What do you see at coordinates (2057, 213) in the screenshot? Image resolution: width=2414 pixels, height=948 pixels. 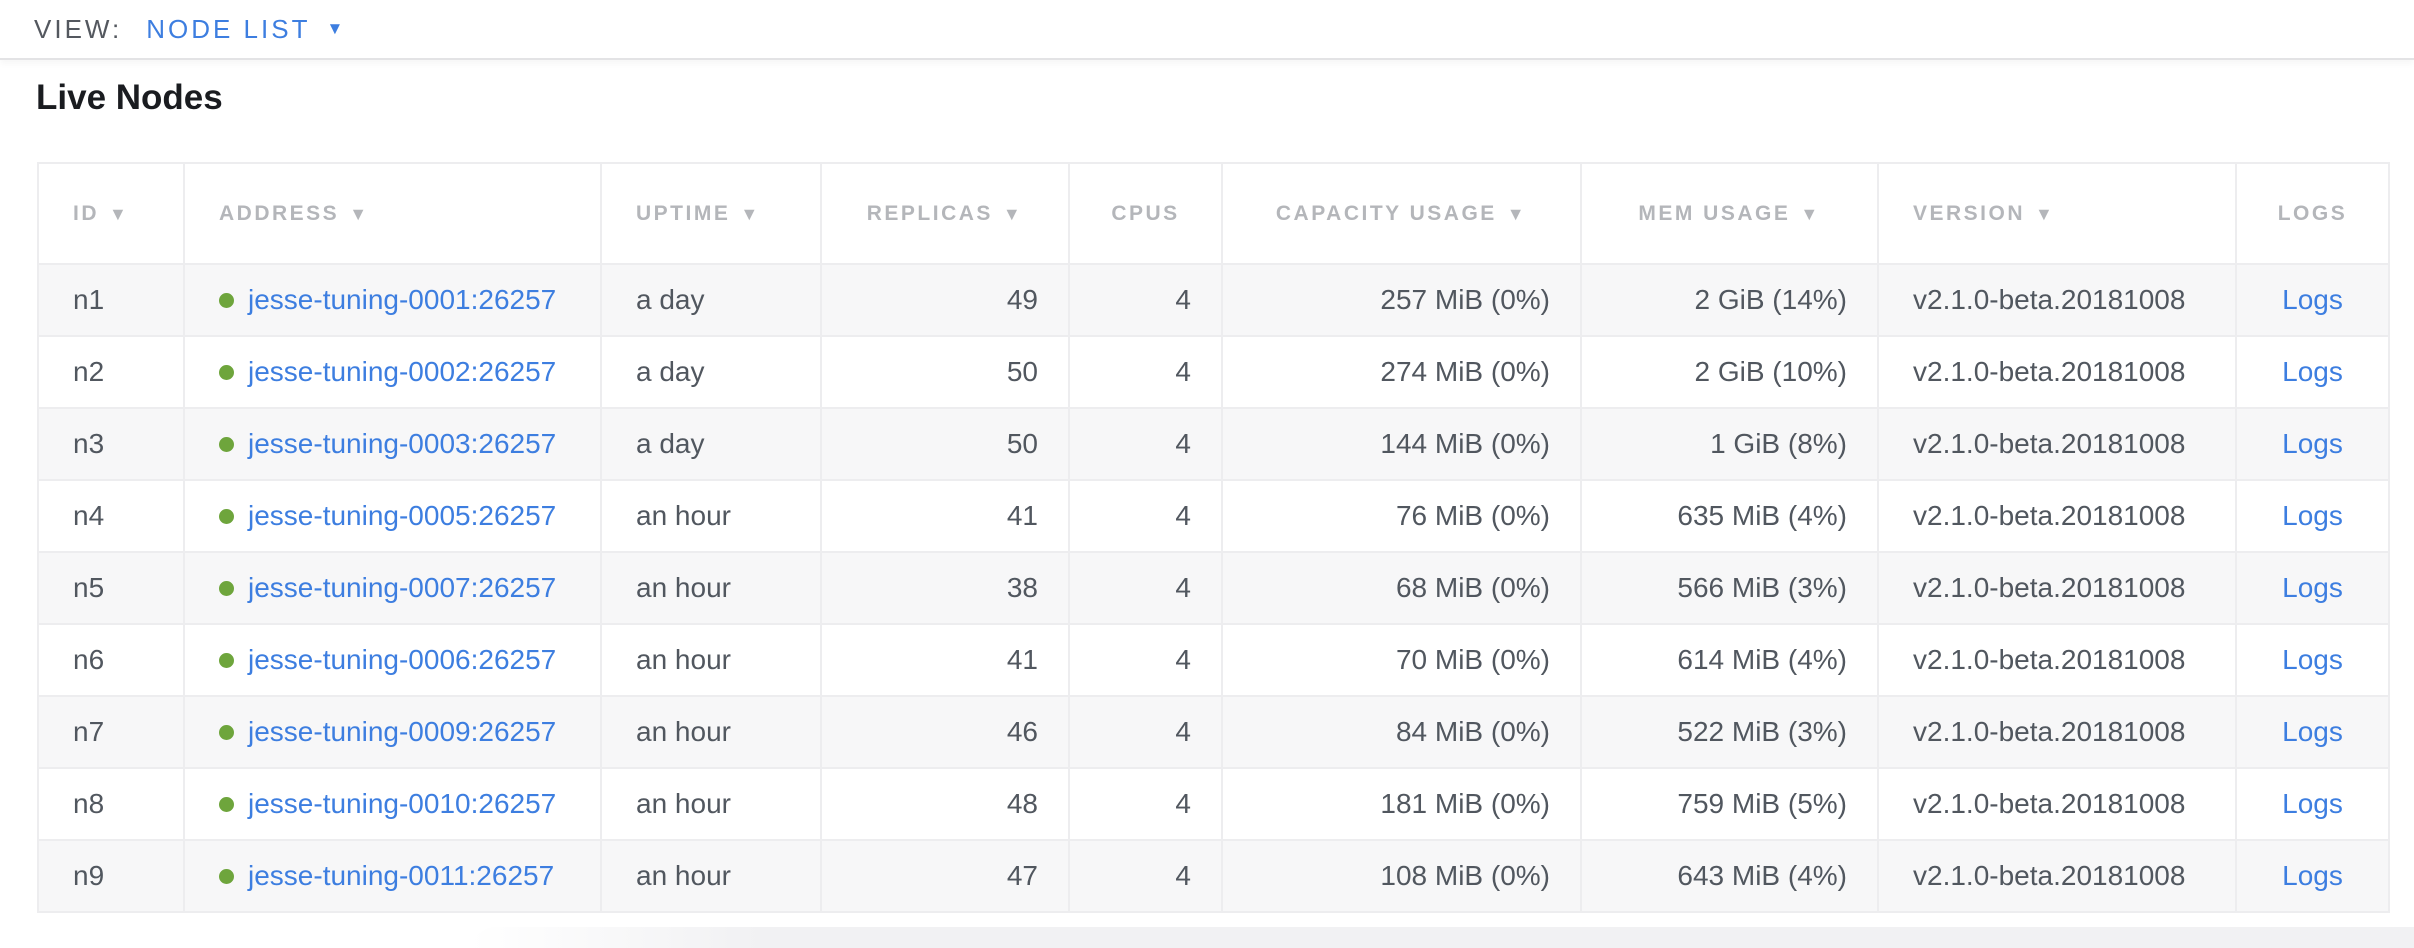 I see `column-header-version: VERSION ▼` at bounding box center [2057, 213].